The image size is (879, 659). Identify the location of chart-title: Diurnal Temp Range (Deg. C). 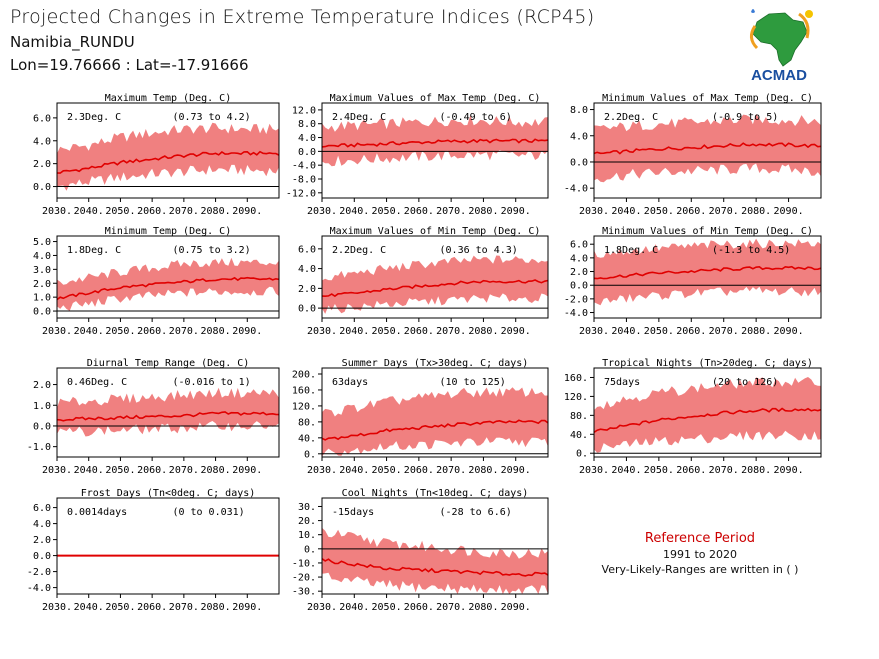
(168, 363).